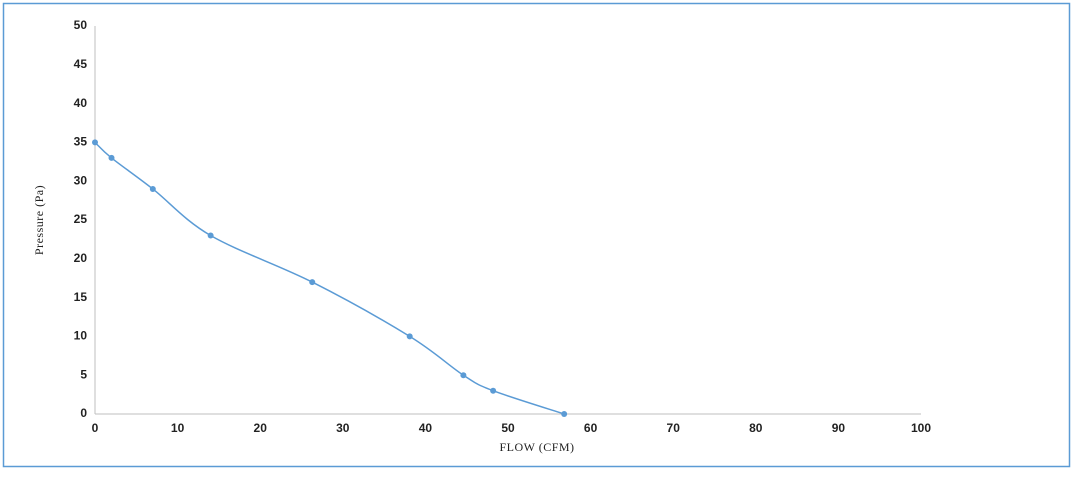  Describe the element at coordinates (261, 428) in the screenshot. I see `x-tick-label: 20` at that location.